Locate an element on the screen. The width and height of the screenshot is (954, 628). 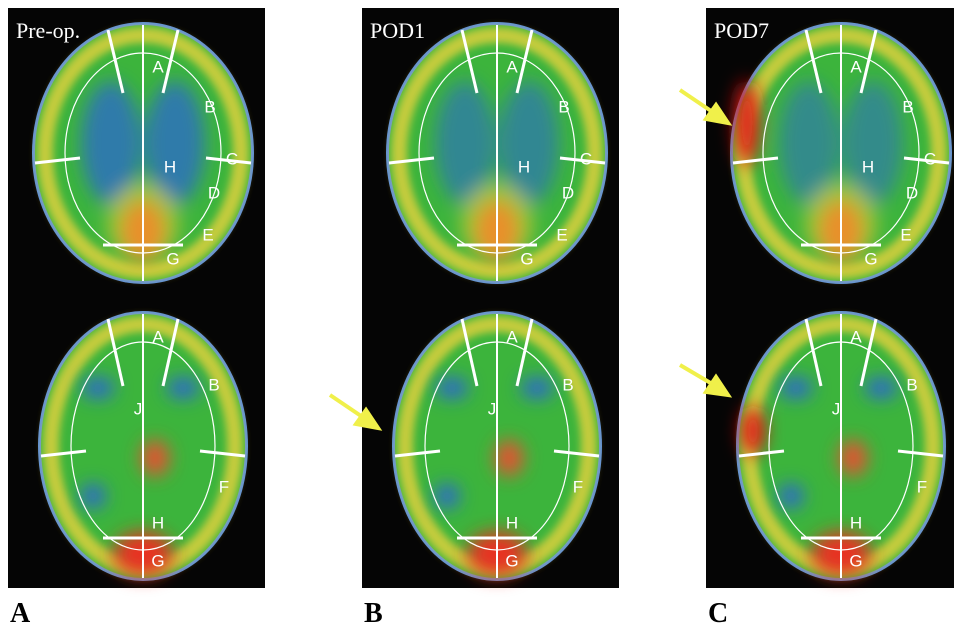
panel-caption: POD7 is located at coordinates (741, 30).